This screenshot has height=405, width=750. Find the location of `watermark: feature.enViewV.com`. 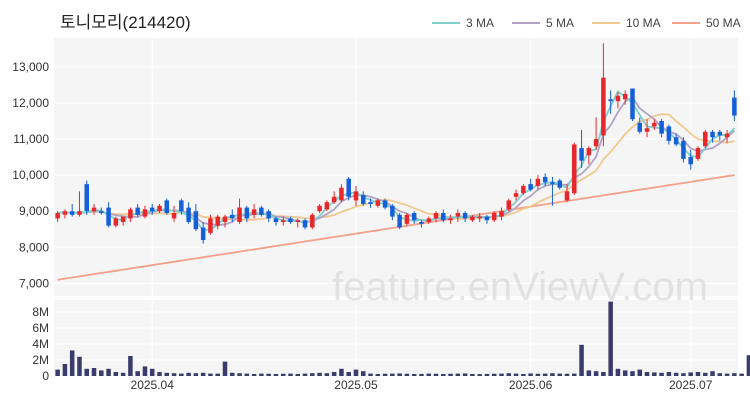

watermark: feature.enViewV.com is located at coordinates (520, 287).